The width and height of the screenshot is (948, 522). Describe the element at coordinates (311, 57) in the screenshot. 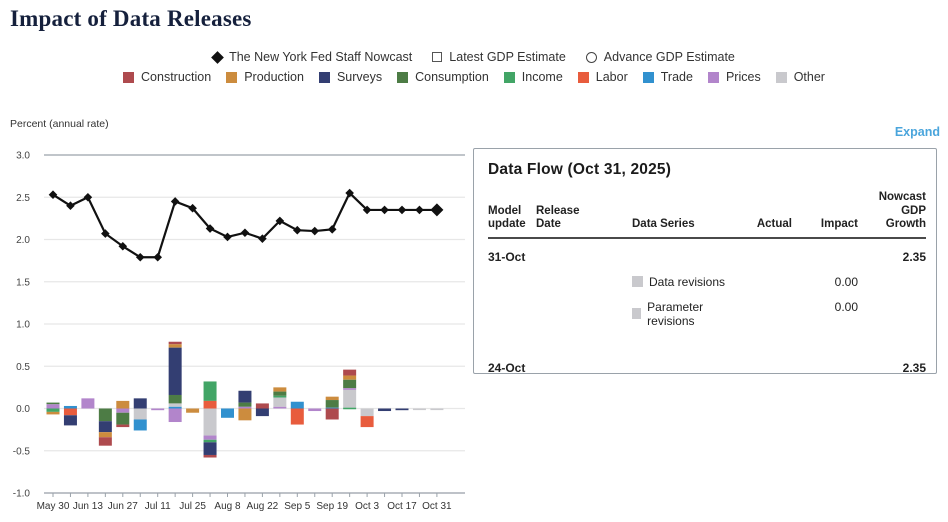

I see `legend-item-nowcast: The New York Fed Staff Nowcast` at that location.